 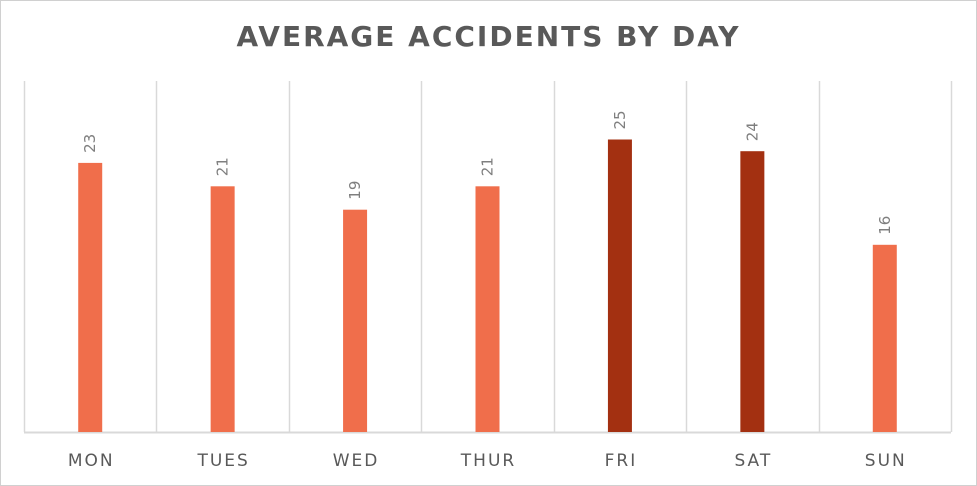 I want to click on category-label: TUES, so click(x=222, y=461).